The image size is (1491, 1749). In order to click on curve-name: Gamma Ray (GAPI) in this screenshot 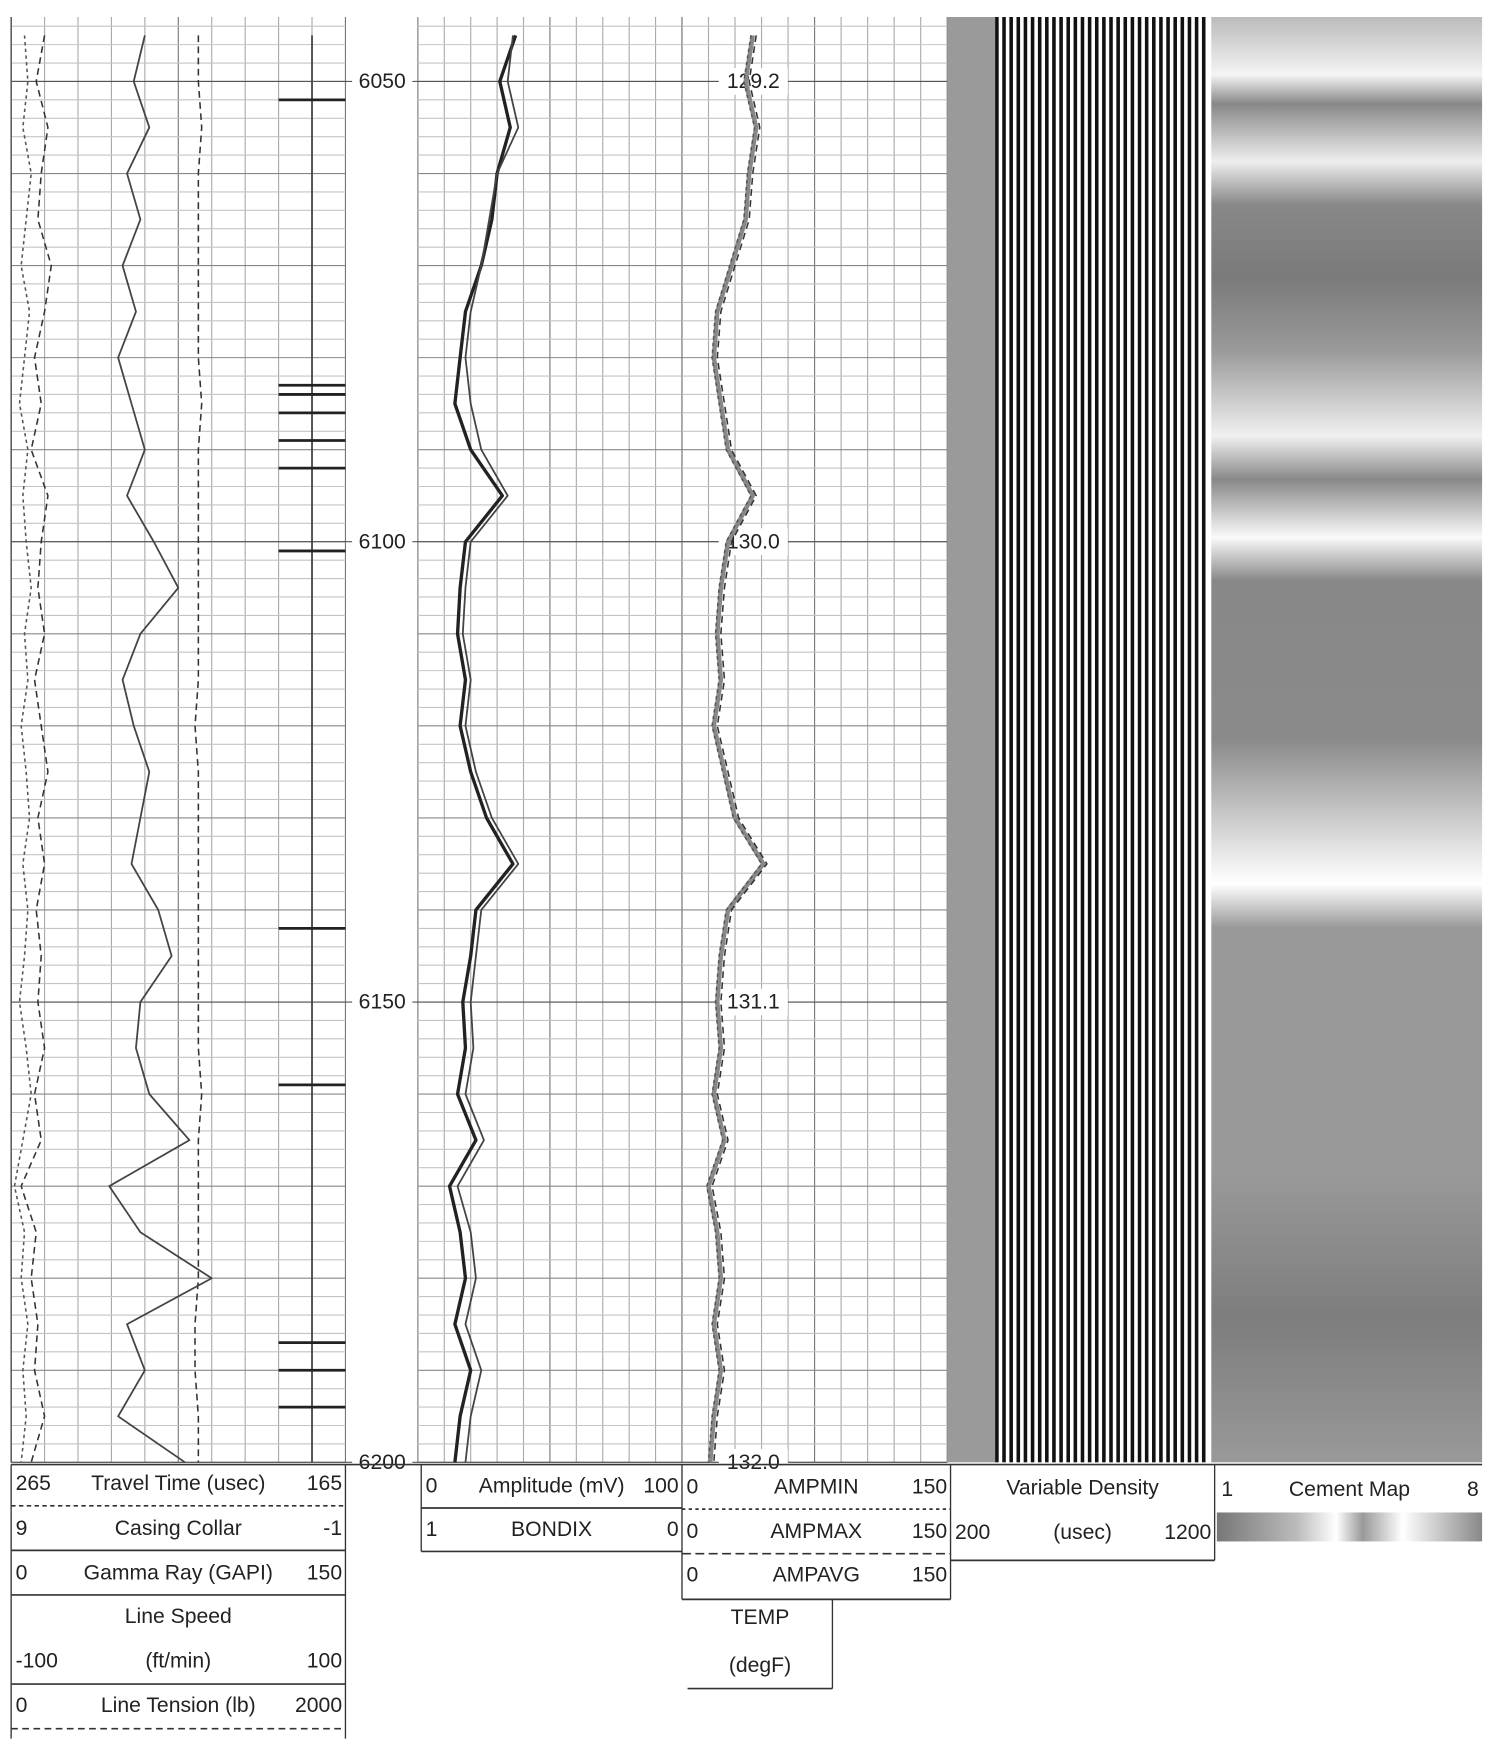, I will do `click(178, 1572)`.